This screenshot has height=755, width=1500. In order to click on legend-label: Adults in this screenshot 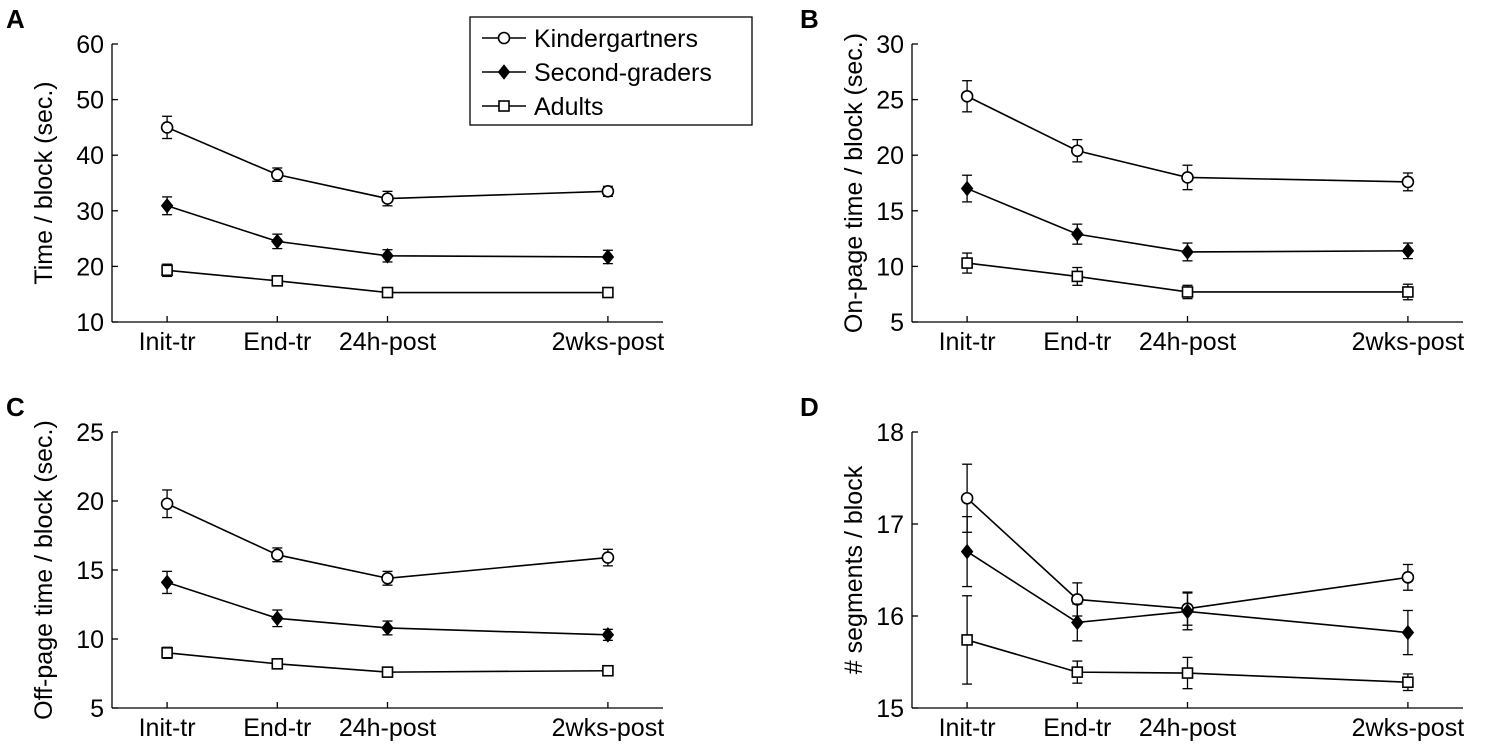, I will do `click(568, 107)`.